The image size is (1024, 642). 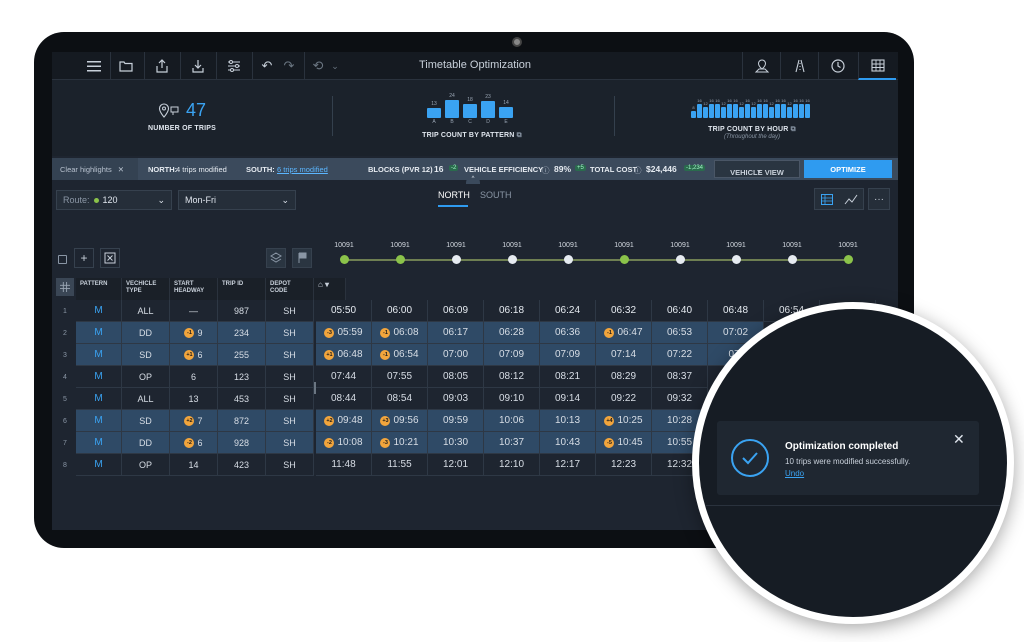 I want to click on time-cell: +3 09:56, so click(x=400, y=421).